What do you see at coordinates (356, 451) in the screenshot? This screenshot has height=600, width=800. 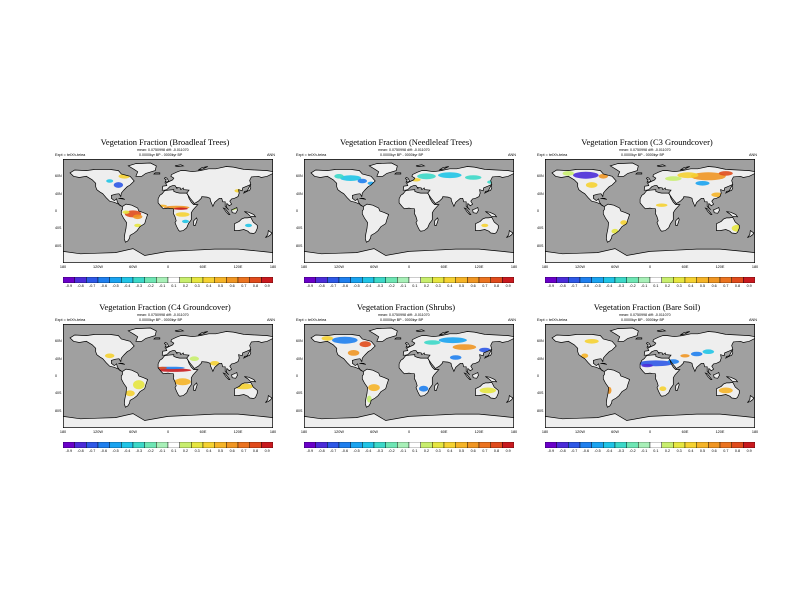 I see `colorbar-label: -0.5` at bounding box center [356, 451].